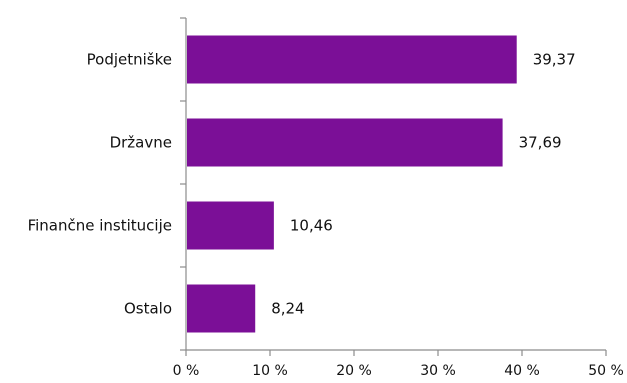 The height and width of the screenshot is (383, 627). What do you see at coordinates (522, 371) in the screenshot?
I see `x-tick-label: 40 %` at bounding box center [522, 371].